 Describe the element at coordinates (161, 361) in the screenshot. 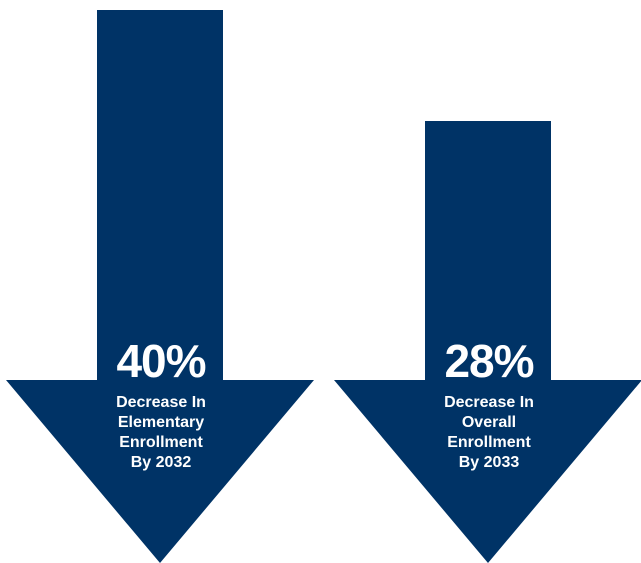

I see `value-label-elementary: 40%` at that location.